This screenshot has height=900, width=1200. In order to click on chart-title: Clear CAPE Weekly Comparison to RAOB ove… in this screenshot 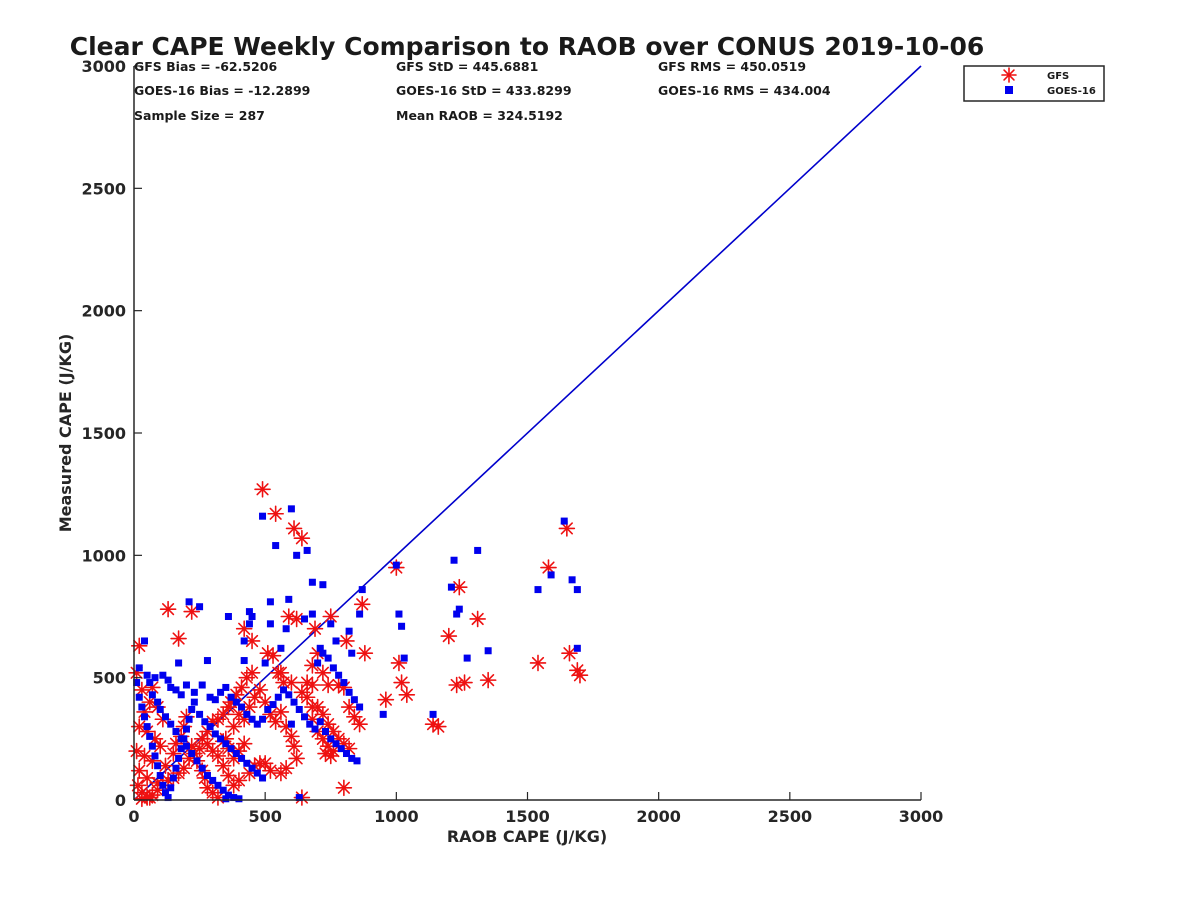, I will do `click(527, 46)`.